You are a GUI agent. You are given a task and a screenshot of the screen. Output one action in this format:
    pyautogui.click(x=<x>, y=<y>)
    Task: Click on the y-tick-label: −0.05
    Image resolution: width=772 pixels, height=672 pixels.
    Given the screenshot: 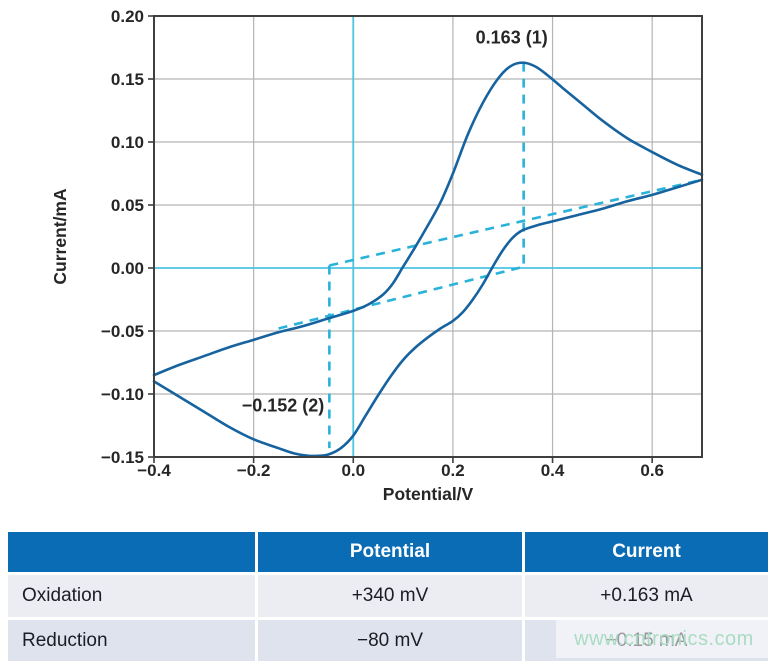 What is the action you would take?
    pyautogui.click(x=122, y=331)
    